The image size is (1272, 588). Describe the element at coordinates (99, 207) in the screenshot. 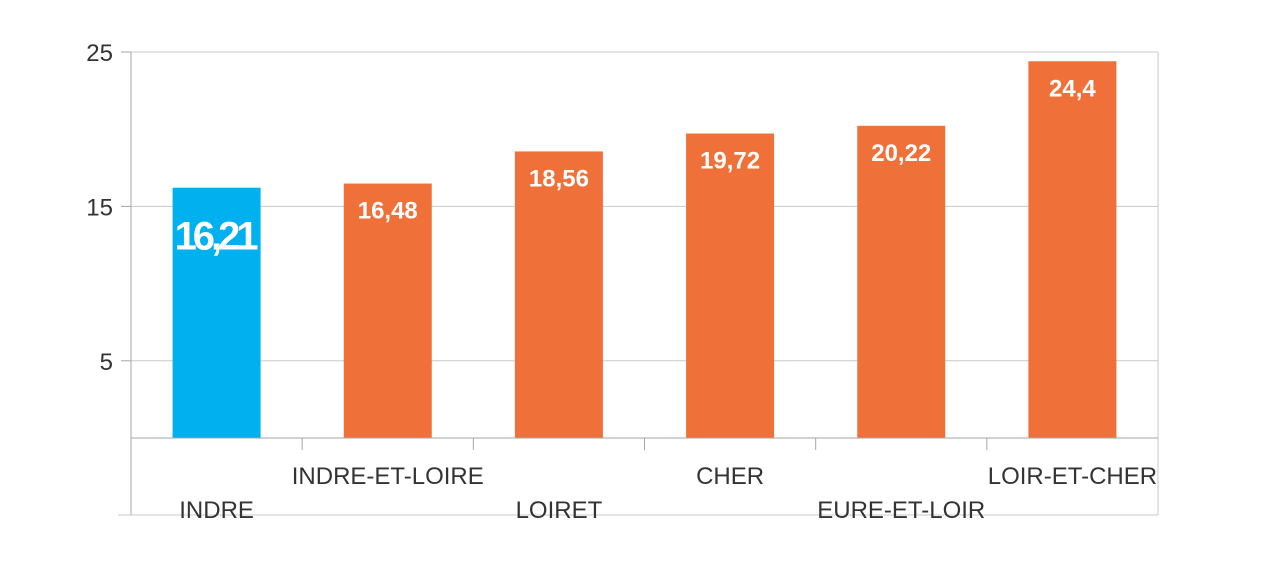

I see `y-tick-label: 15` at that location.